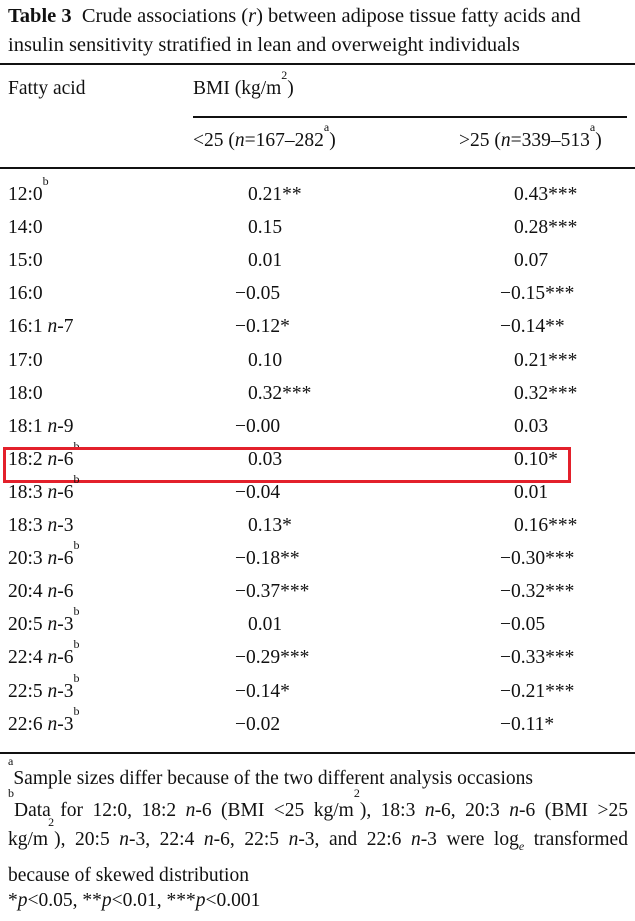 The height and width of the screenshot is (921, 635). Describe the element at coordinates (537, 294) in the screenshot. I see `overweight-value-cell: −0.15***` at that location.